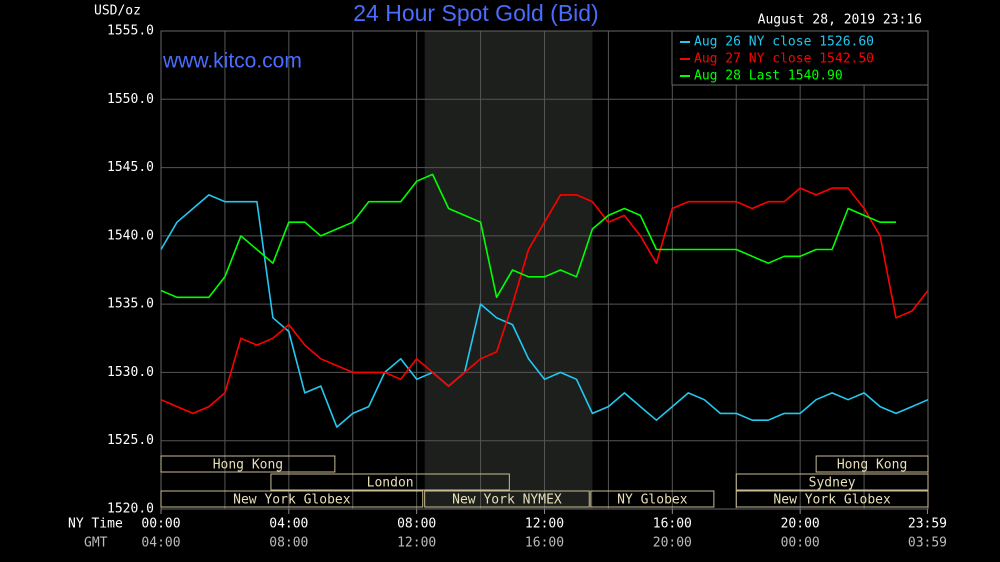 The image size is (1000, 562). Describe the element at coordinates (927, 524) in the screenshot. I see `x-tick-label: 23:59` at that location.